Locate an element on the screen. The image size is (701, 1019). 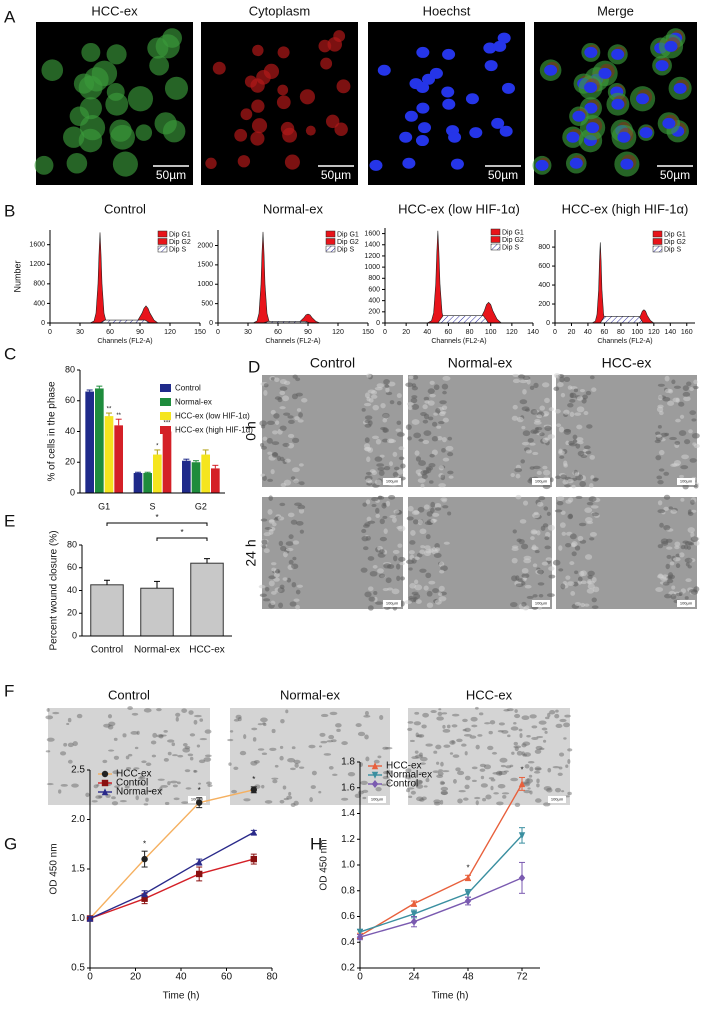
chart-title: HCC-ex (high HIF-1α) is located at coordinates (625, 208).